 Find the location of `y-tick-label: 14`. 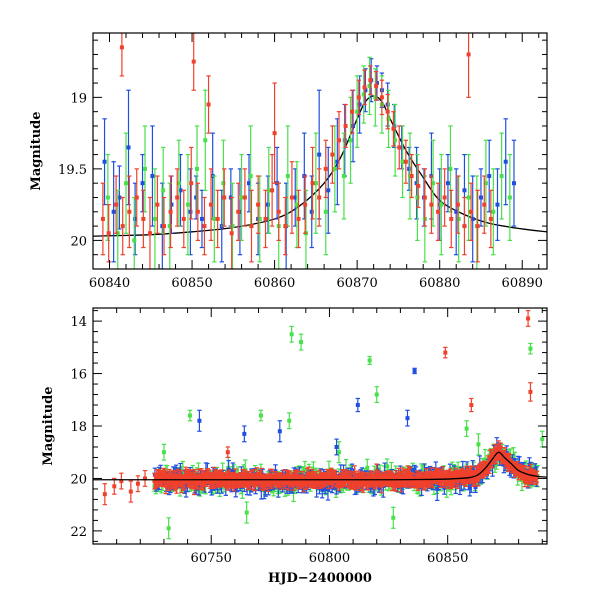

y-tick-label: 14 is located at coordinates (78, 322).